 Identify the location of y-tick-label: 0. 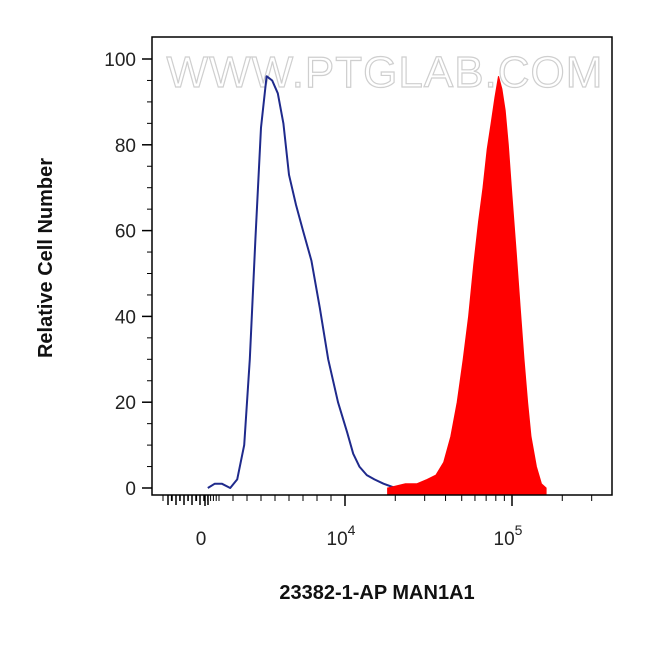
(130, 489).